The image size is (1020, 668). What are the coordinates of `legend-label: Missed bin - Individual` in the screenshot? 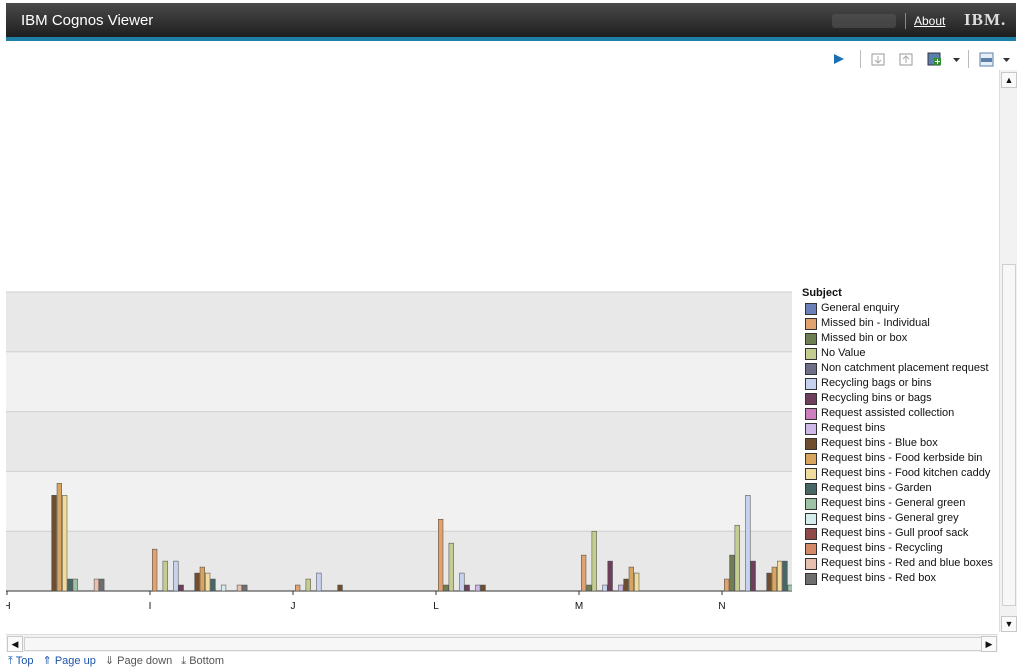 It's located at (875, 323).